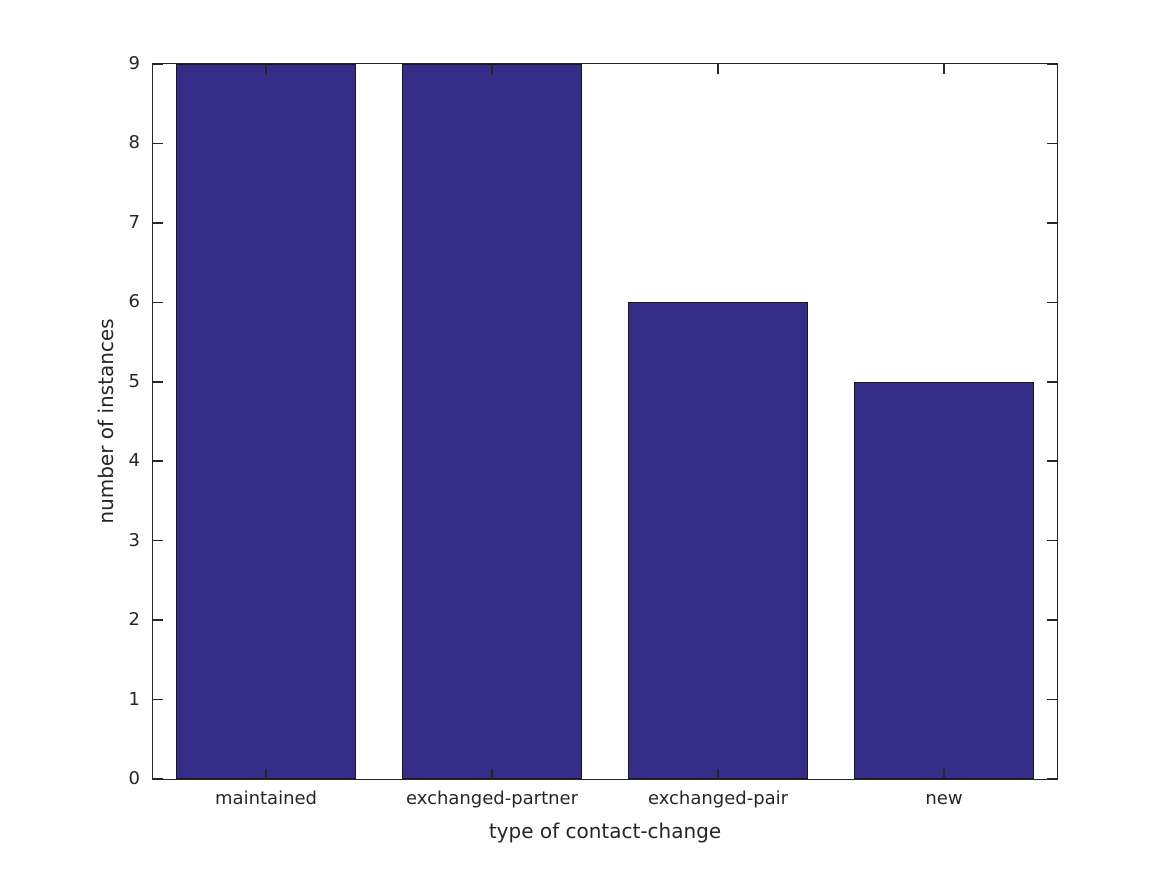 The image size is (1167, 875). What do you see at coordinates (944, 580) in the screenshot?
I see `bar-new` at bounding box center [944, 580].